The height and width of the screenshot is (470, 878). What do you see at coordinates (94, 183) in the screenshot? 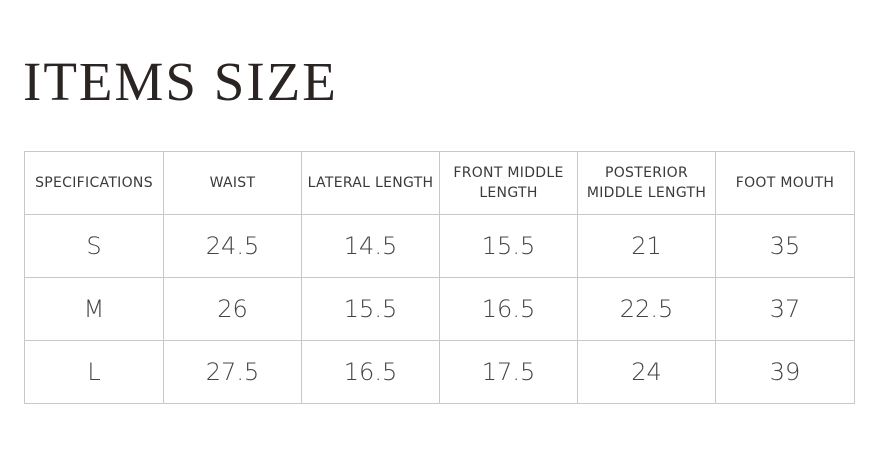
I see `header-specifications: SPECIFICATIONS` at bounding box center [94, 183].